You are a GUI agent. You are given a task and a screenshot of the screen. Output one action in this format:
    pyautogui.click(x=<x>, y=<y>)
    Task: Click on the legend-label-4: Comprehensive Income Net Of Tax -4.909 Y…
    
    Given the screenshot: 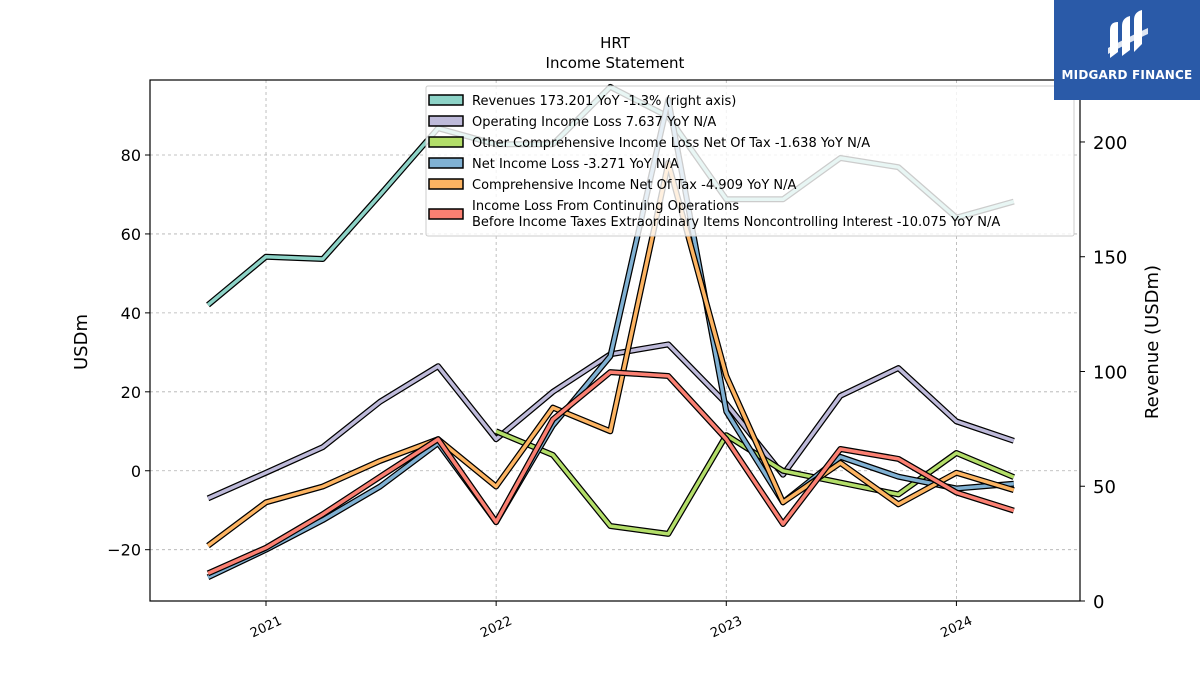 What is the action you would take?
    pyautogui.click(x=634, y=185)
    